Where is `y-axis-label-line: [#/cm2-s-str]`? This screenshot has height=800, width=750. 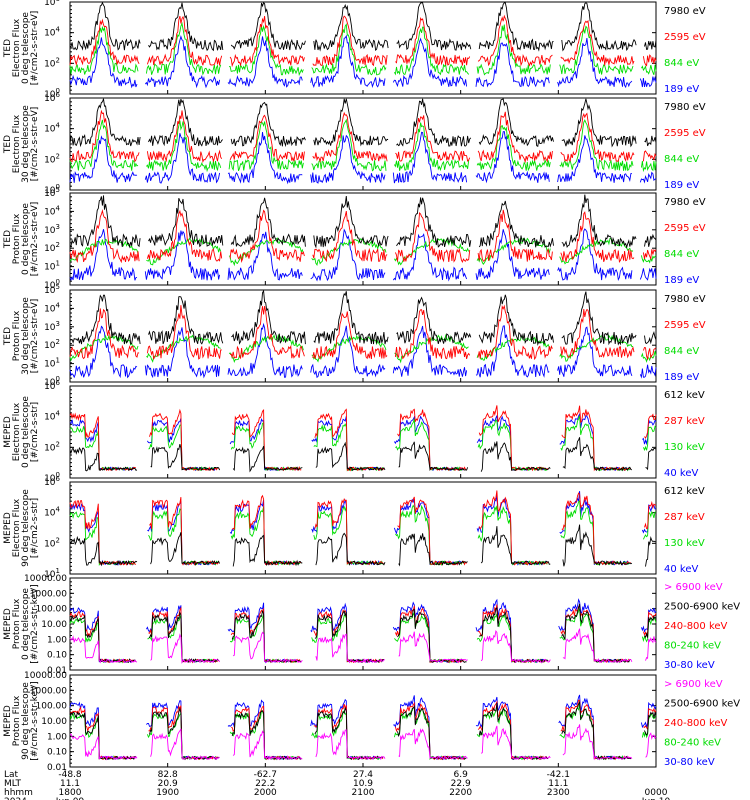 y-axis-label-line: [#/cm2-s-str] is located at coordinates (35, 432).